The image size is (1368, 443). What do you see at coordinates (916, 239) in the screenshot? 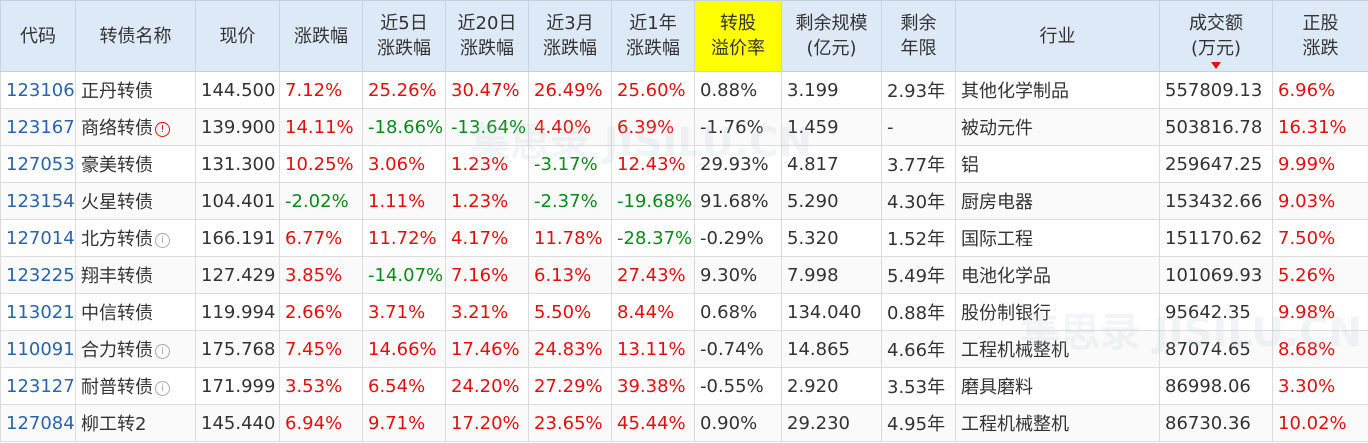
I see `remaining-years-text: 1.52年` at bounding box center [916, 239].